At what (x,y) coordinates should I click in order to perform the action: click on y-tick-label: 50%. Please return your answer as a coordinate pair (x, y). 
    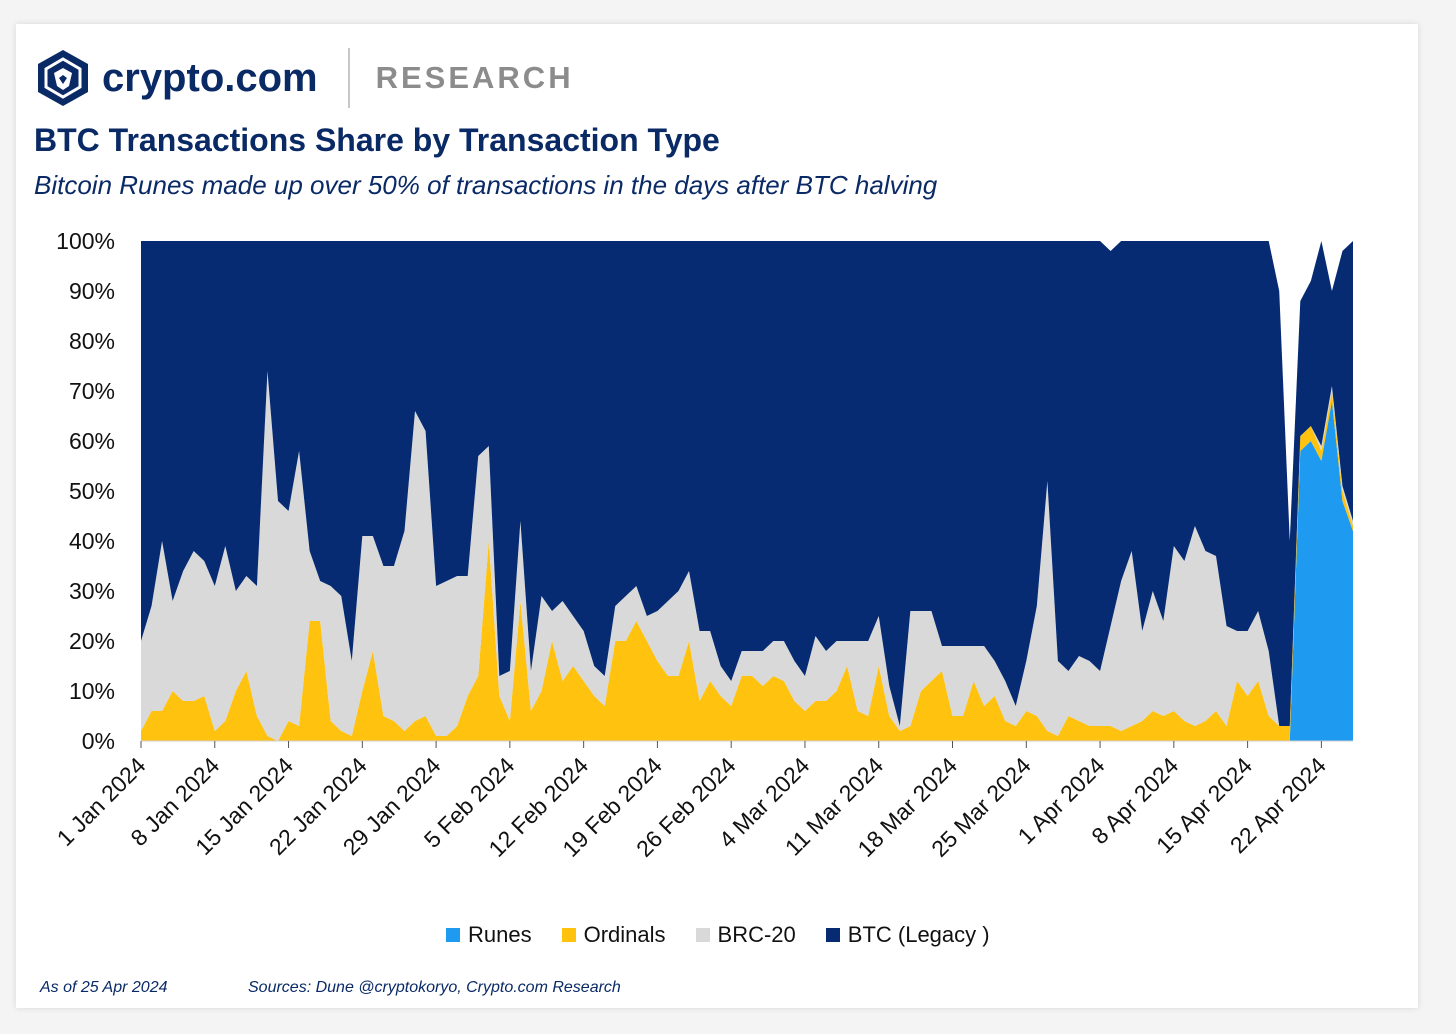
    Looking at the image, I should click on (92, 491).